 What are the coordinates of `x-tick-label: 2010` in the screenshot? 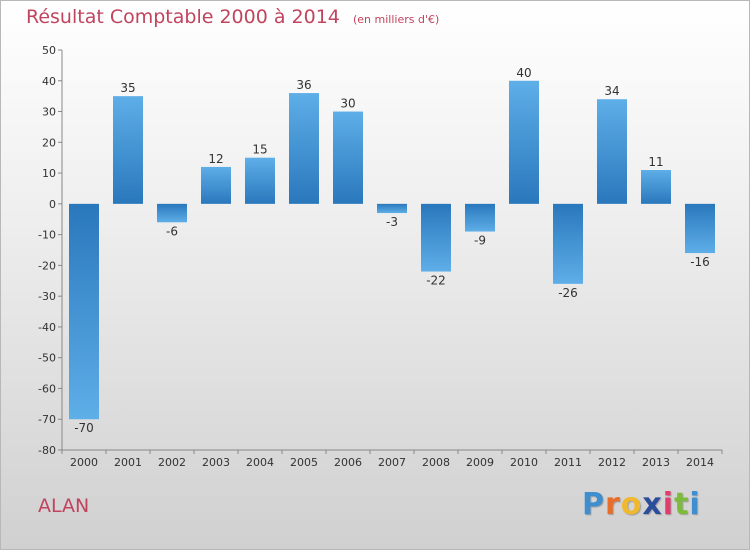 It's located at (524, 462).